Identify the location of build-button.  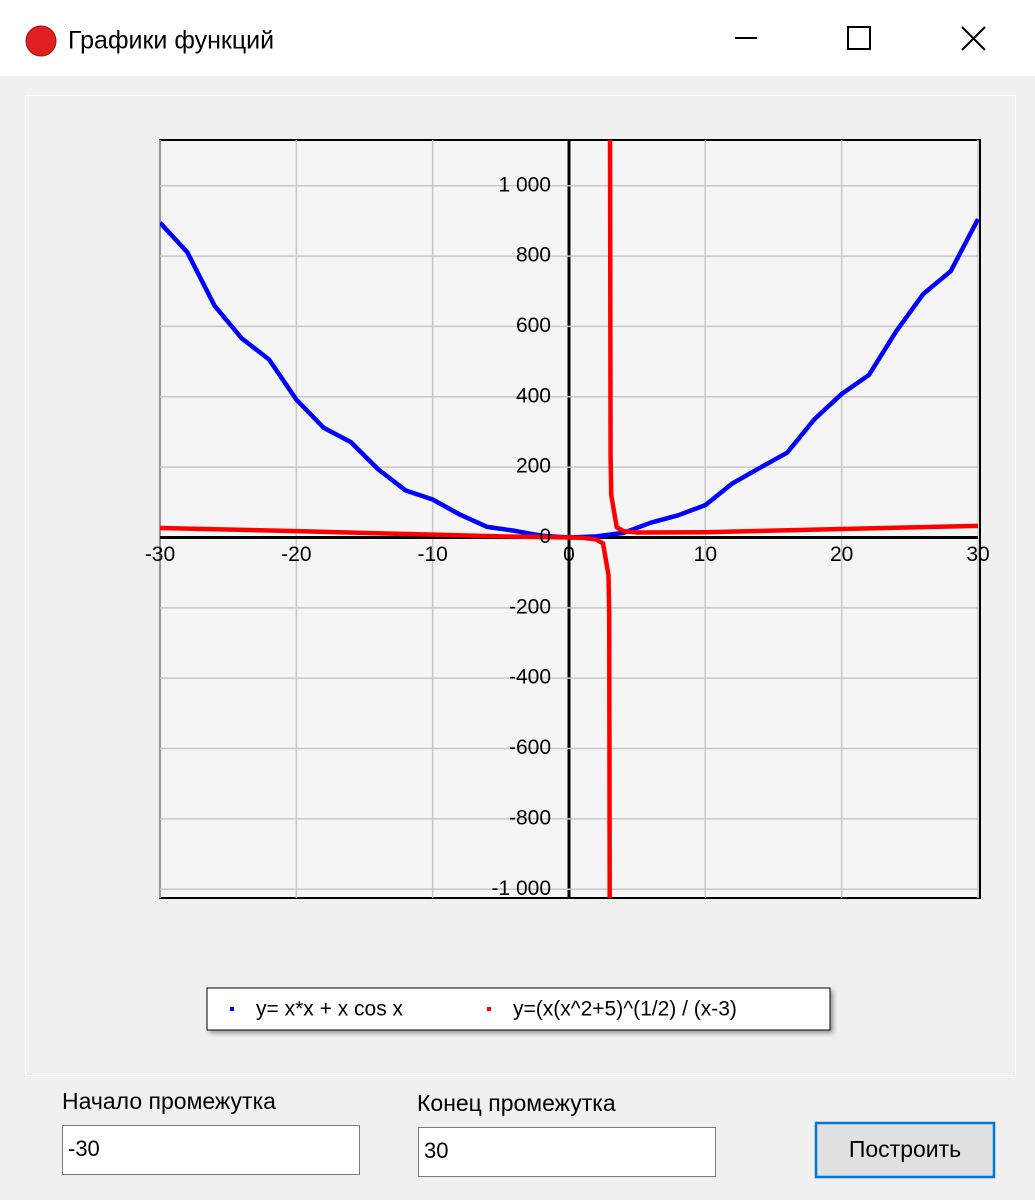
(905, 1150).